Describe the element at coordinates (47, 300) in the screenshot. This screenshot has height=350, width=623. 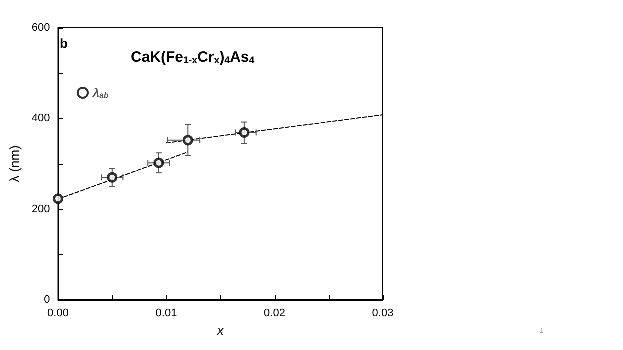
I see `y-tick-label: 0` at that location.